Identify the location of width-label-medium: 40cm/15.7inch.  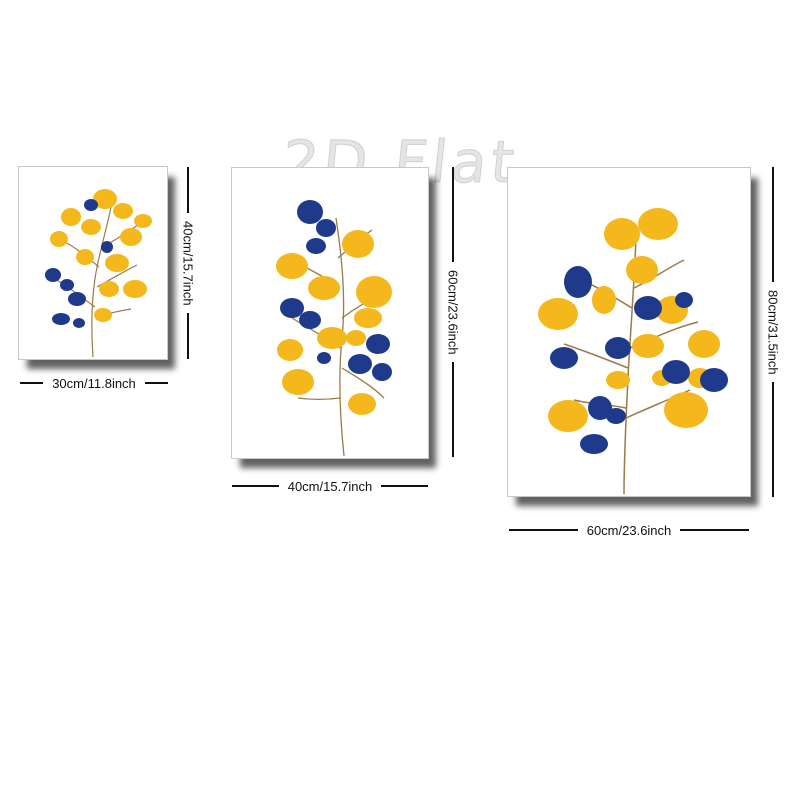
(330, 486).